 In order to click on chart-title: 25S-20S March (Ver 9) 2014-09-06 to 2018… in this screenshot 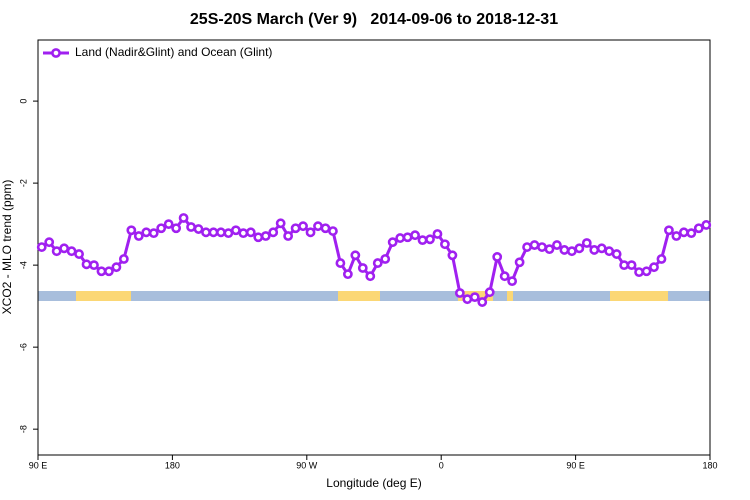, I will do `click(374, 19)`.